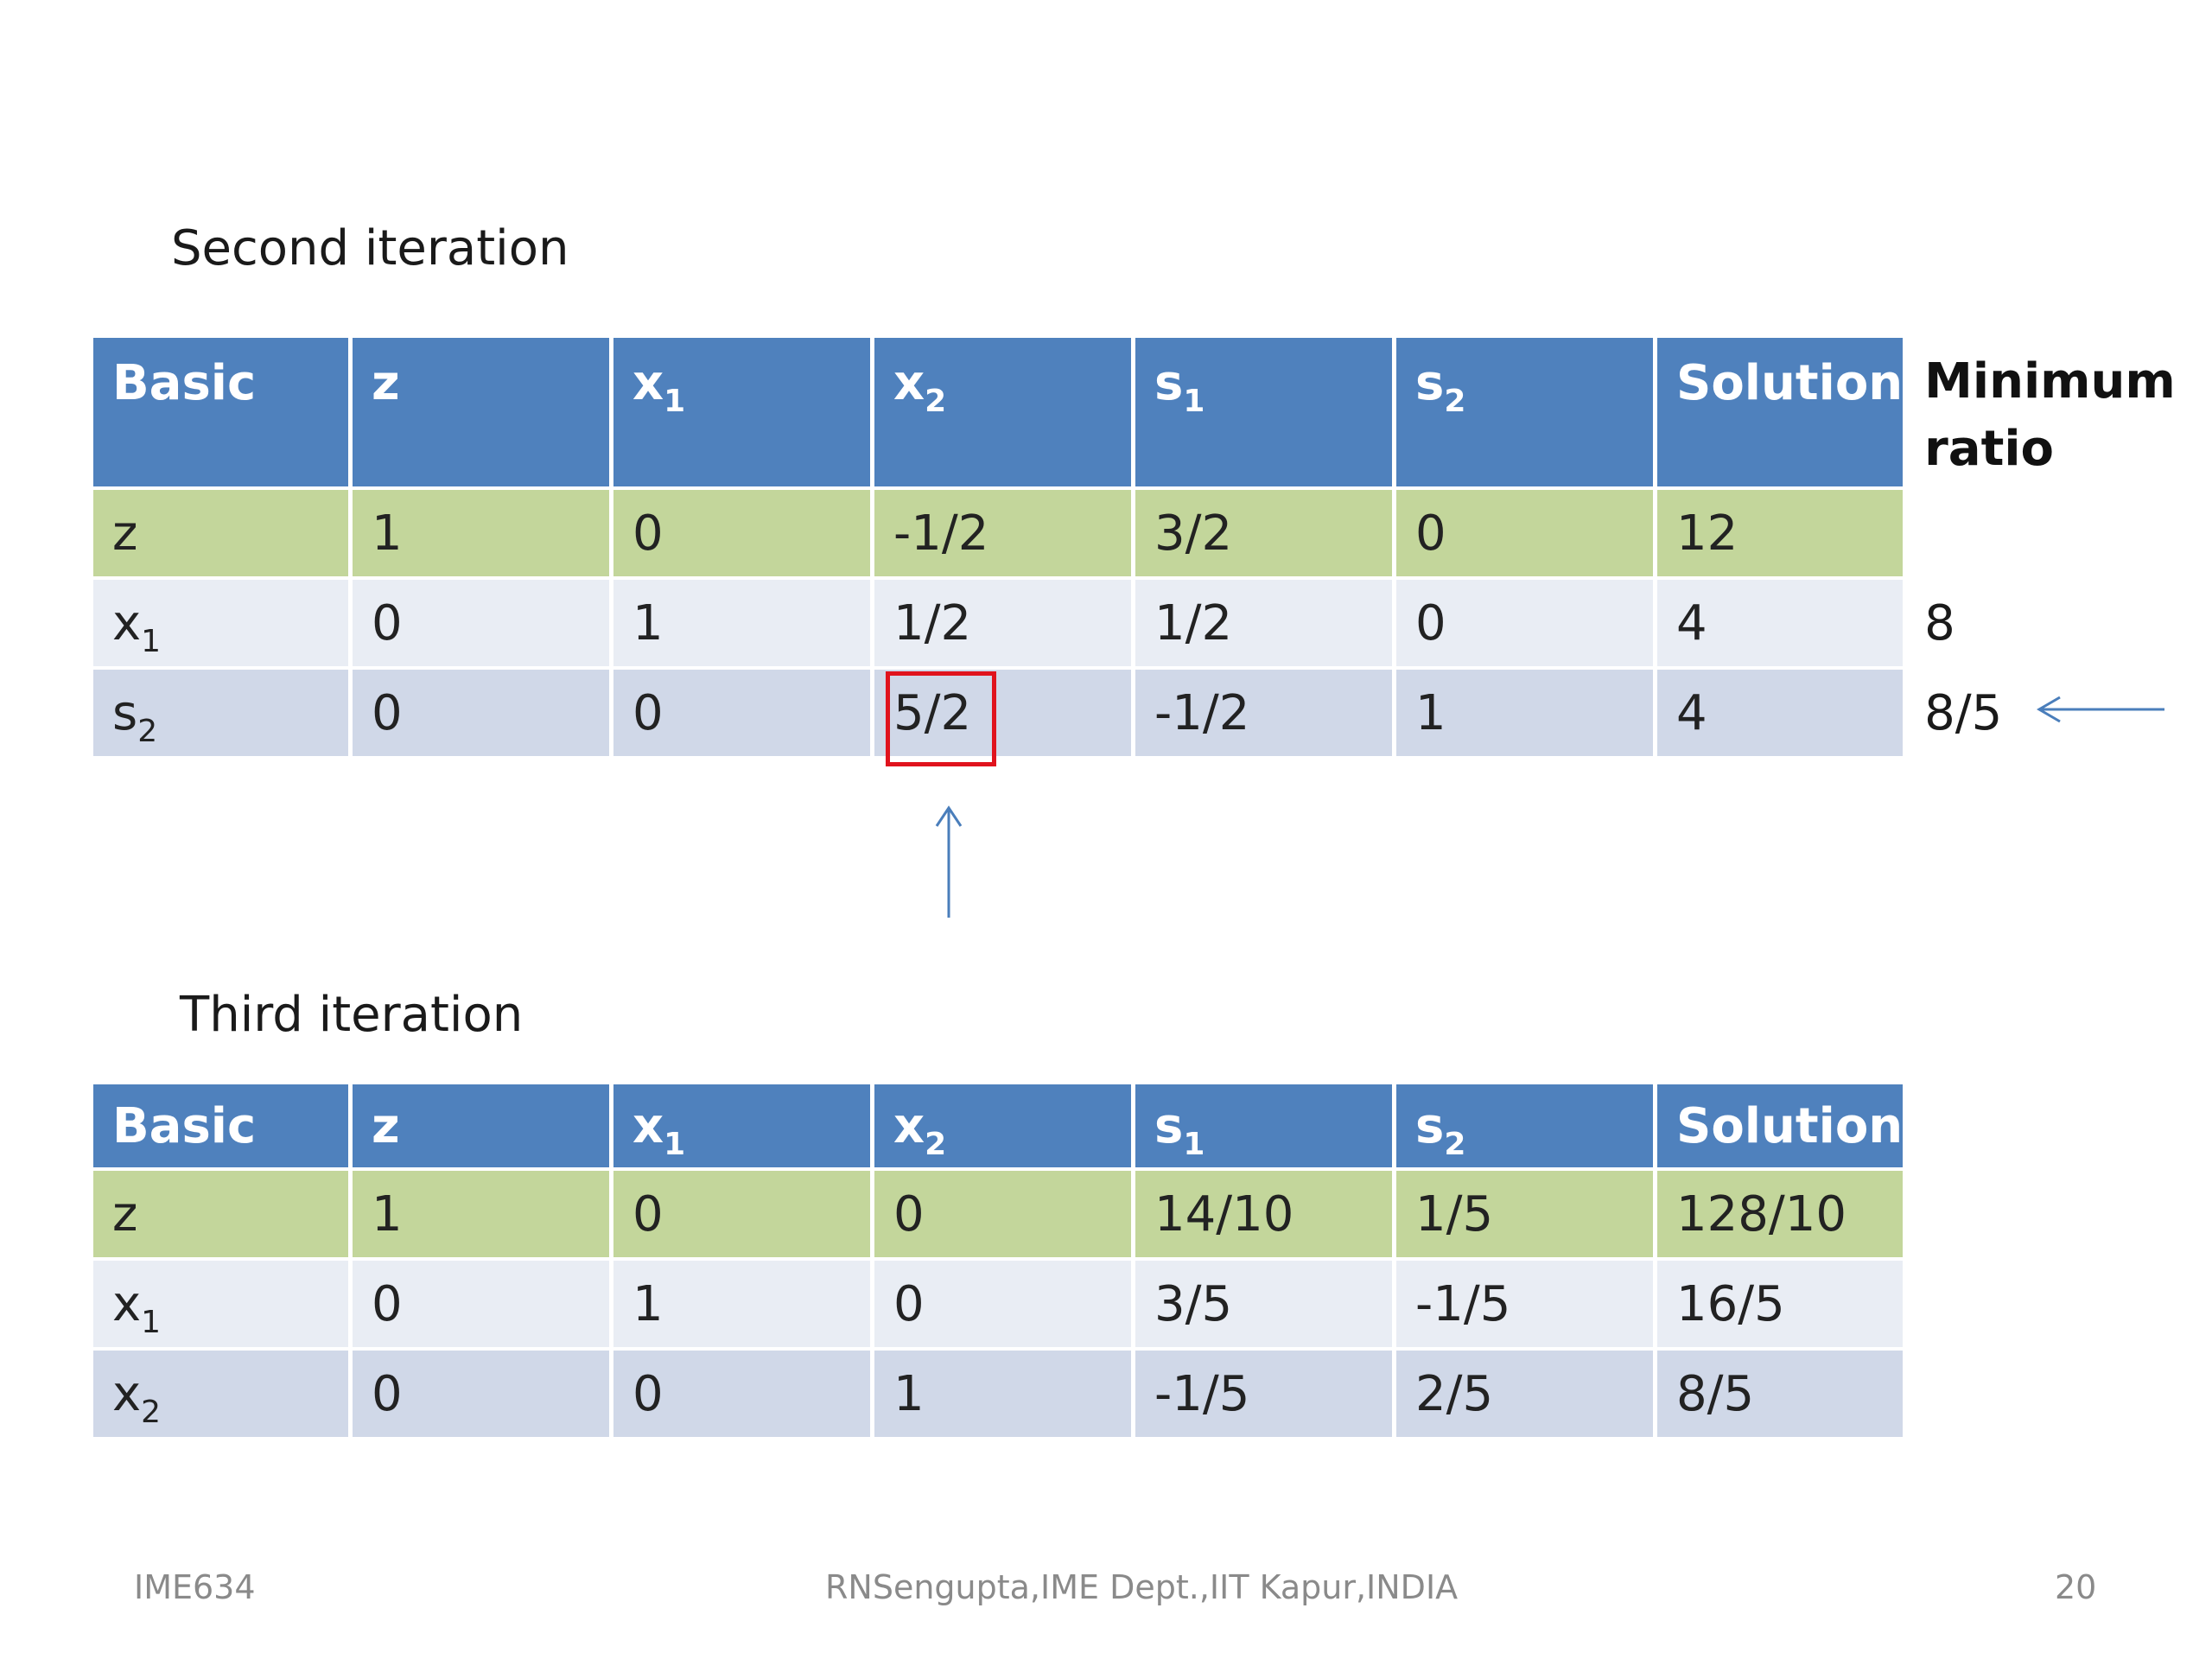 This screenshot has height=1659, width=2212. I want to click on cell-solution: 128/10, so click(1781, 1214).